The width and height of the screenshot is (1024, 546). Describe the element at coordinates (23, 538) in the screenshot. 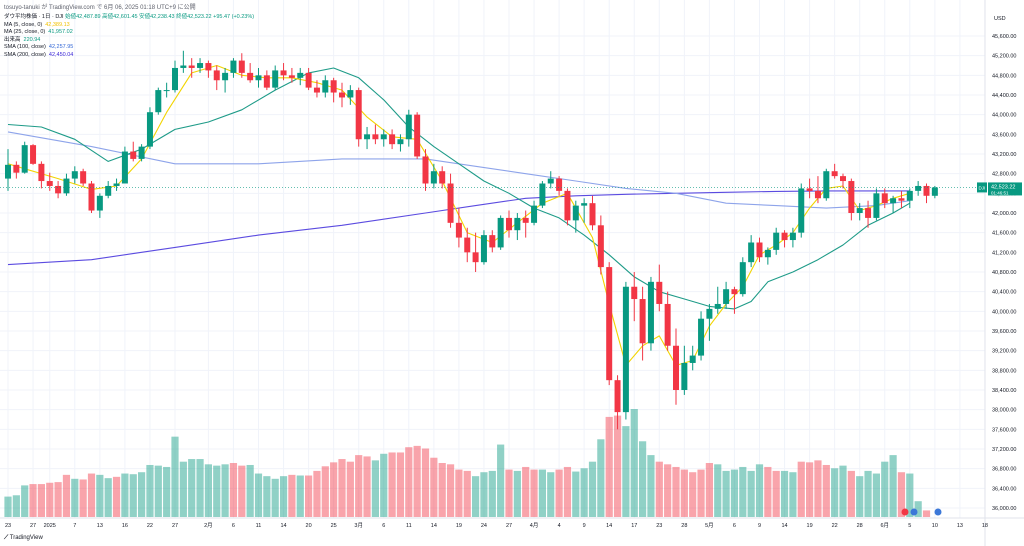

I see `tradingview-brand: ⟋ TradingView` at that location.